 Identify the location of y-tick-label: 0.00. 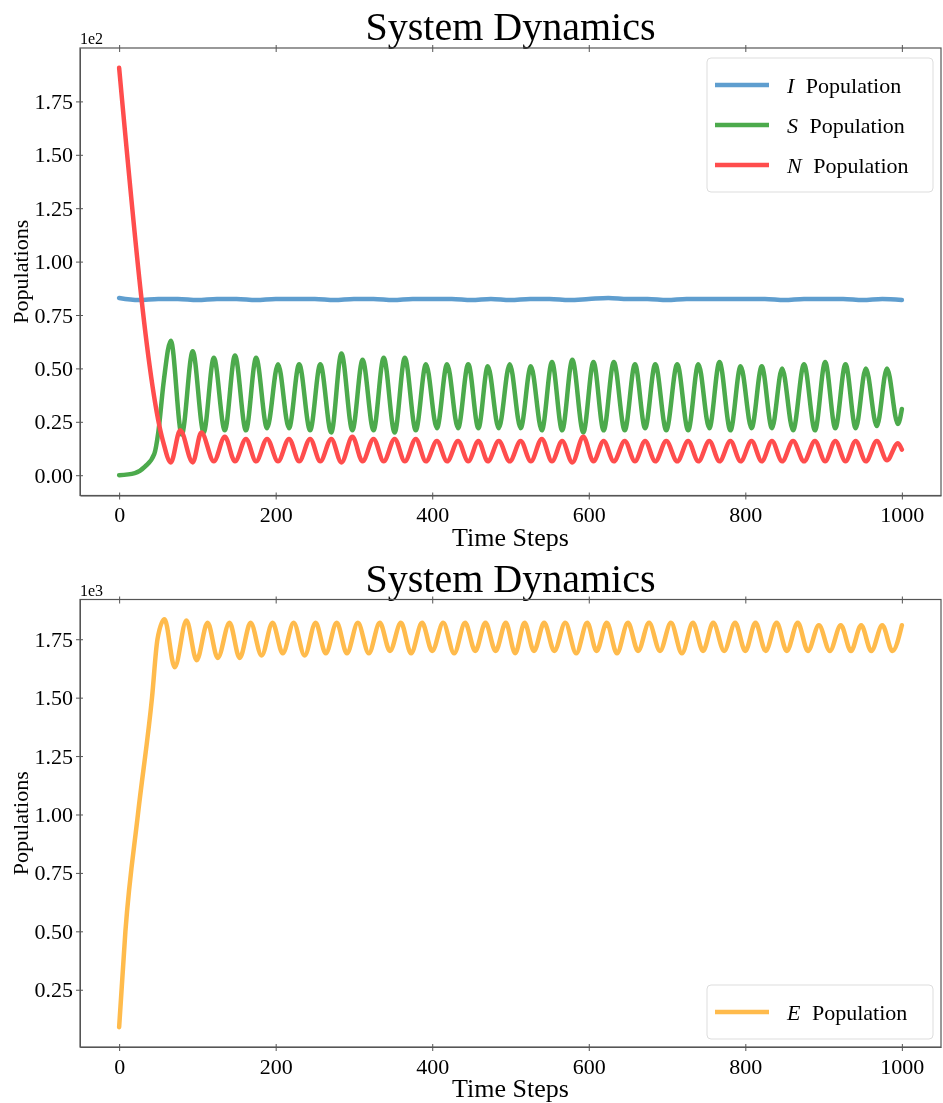
(53, 475).